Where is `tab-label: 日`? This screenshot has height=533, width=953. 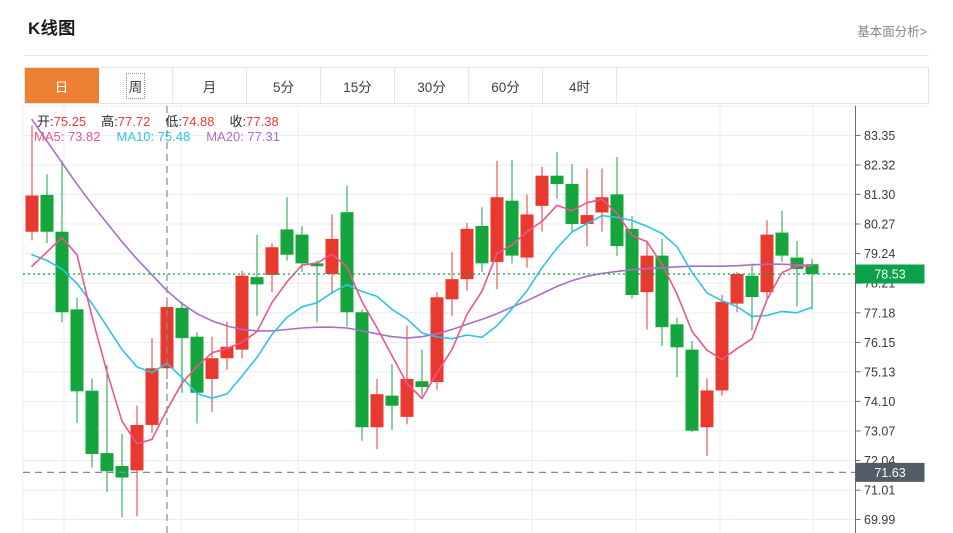 tab-label: 日 is located at coordinates (61, 87).